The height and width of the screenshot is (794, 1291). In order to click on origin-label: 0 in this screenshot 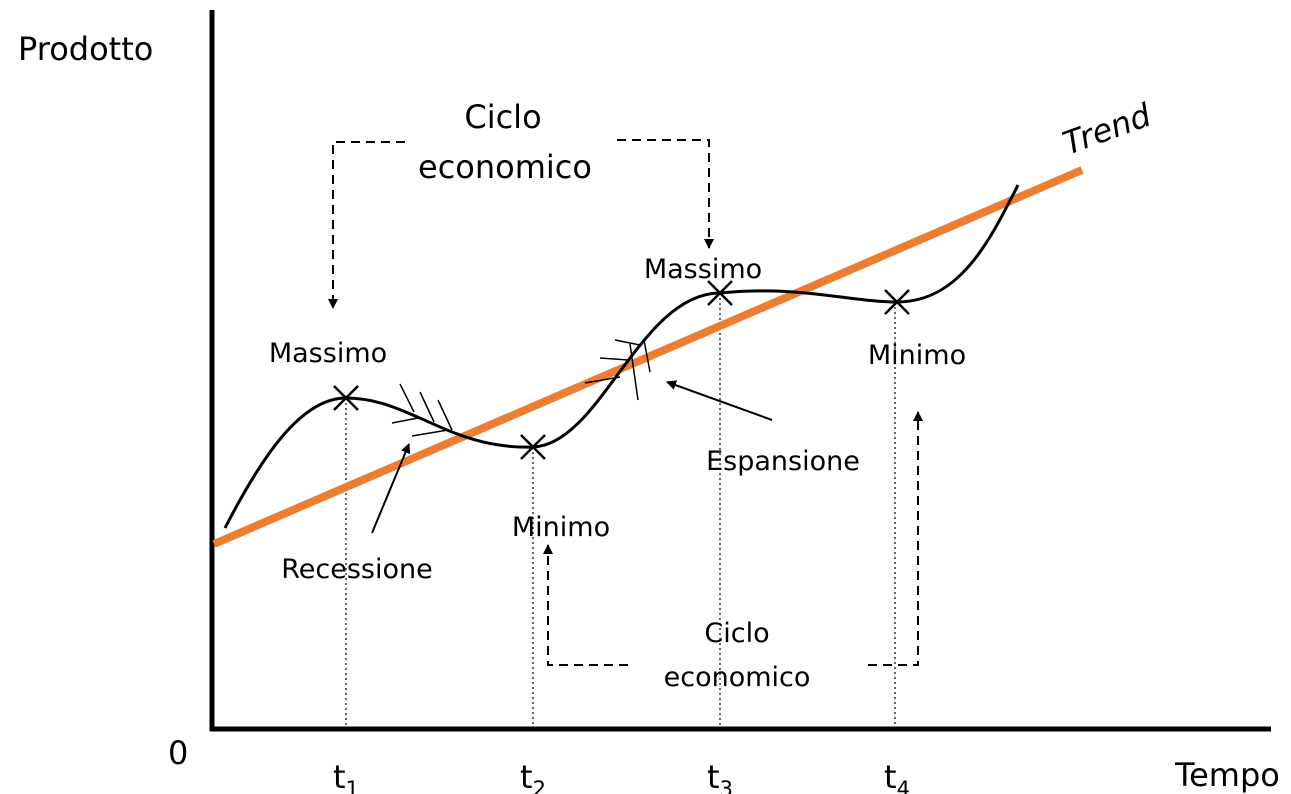, I will do `click(178, 753)`.